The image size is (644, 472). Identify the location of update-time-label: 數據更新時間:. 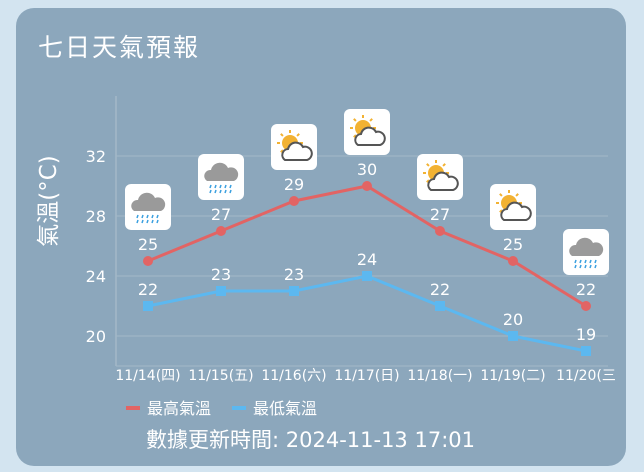
(216, 440).